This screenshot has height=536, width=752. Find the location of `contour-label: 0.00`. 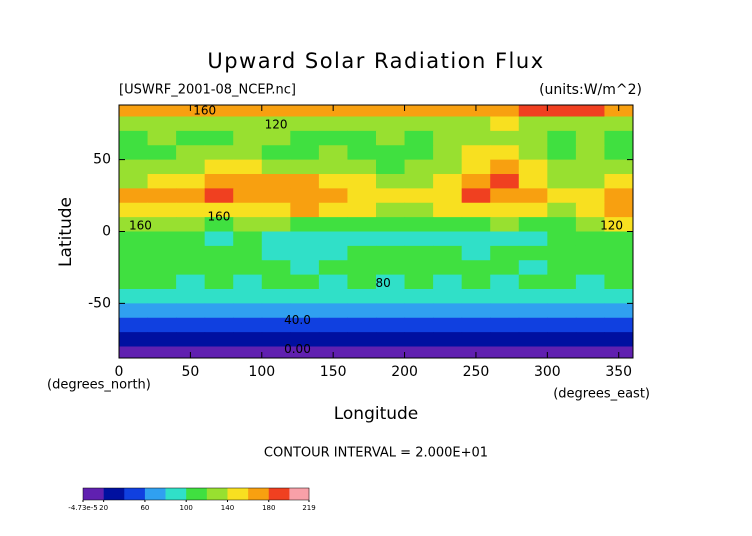

contour-label: 0.00 is located at coordinates (297, 349).